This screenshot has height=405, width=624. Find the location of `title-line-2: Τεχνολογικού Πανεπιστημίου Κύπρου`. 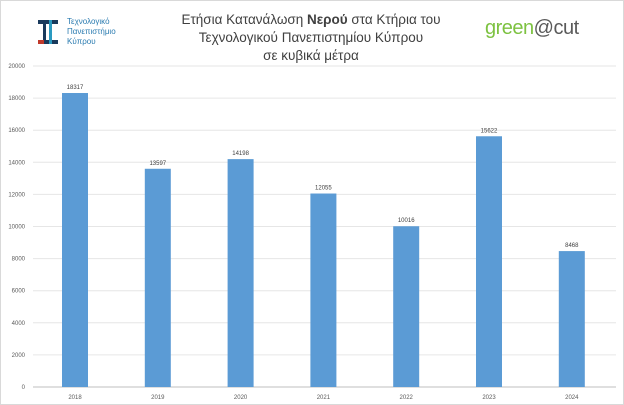

title-line-2: Τεχνολογικού Πανεπιστημίου Κύπρου is located at coordinates (311, 37).